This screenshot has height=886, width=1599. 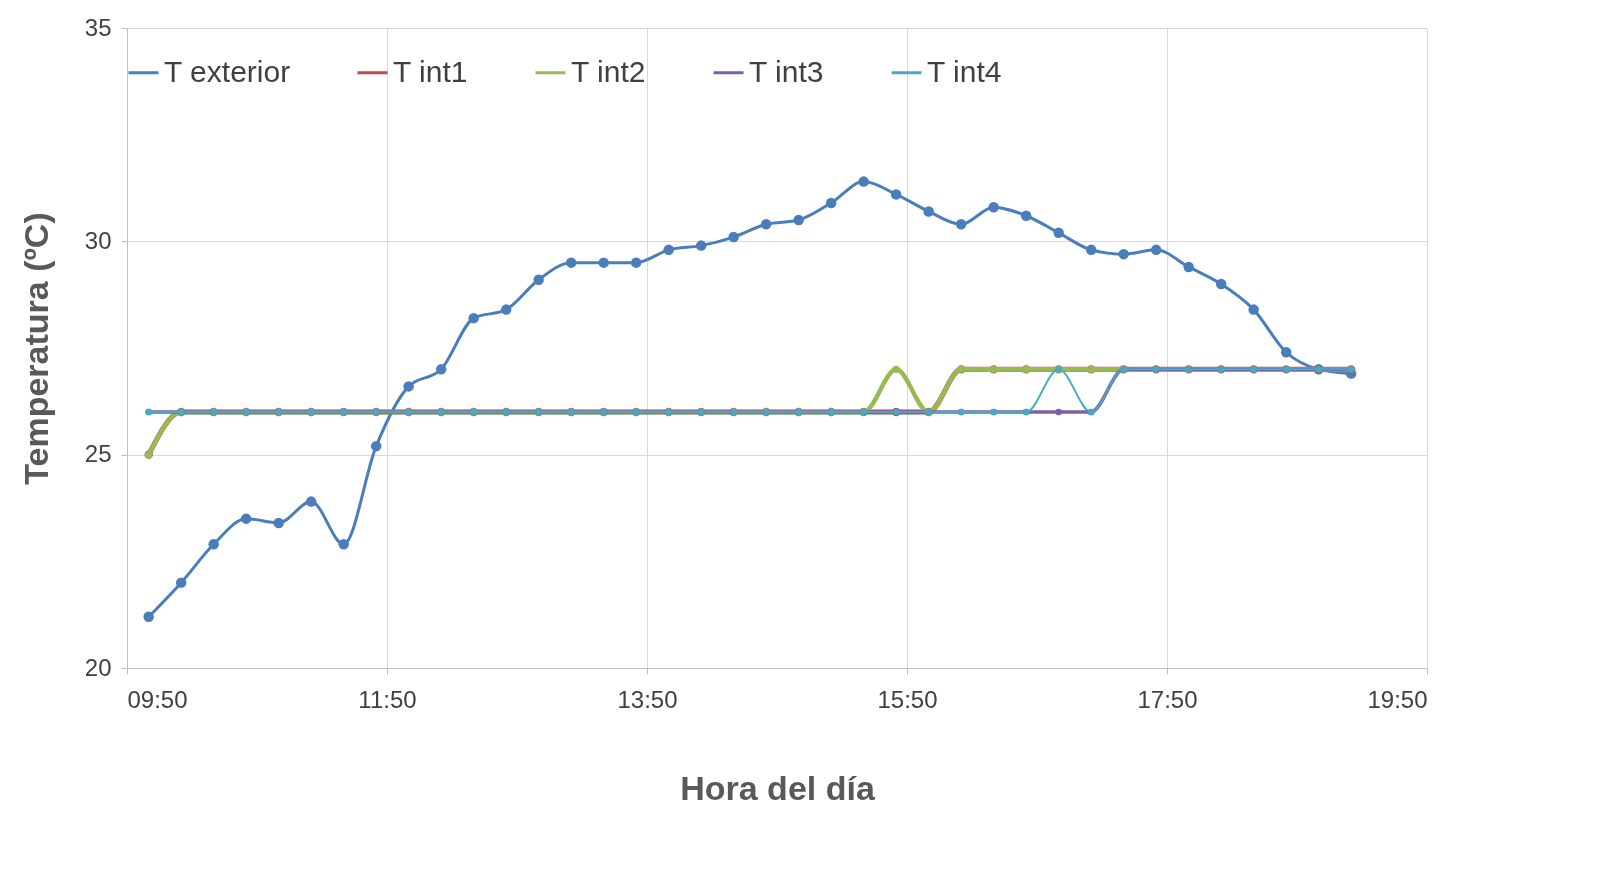 What do you see at coordinates (964, 71) in the screenshot?
I see `legend-label: T int4` at bounding box center [964, 71].